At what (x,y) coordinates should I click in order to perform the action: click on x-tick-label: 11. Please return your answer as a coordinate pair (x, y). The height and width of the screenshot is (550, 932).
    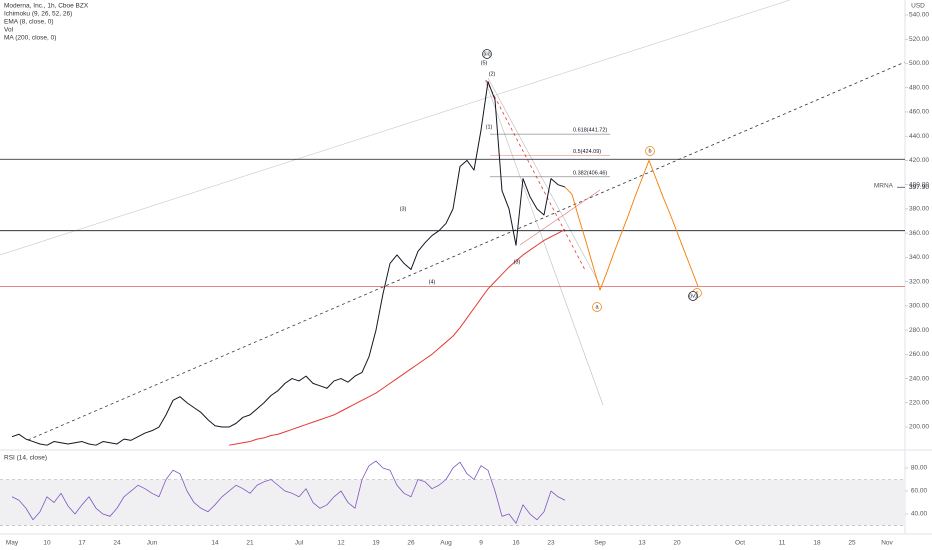
    Looking at the image, I should click on (782, 543).